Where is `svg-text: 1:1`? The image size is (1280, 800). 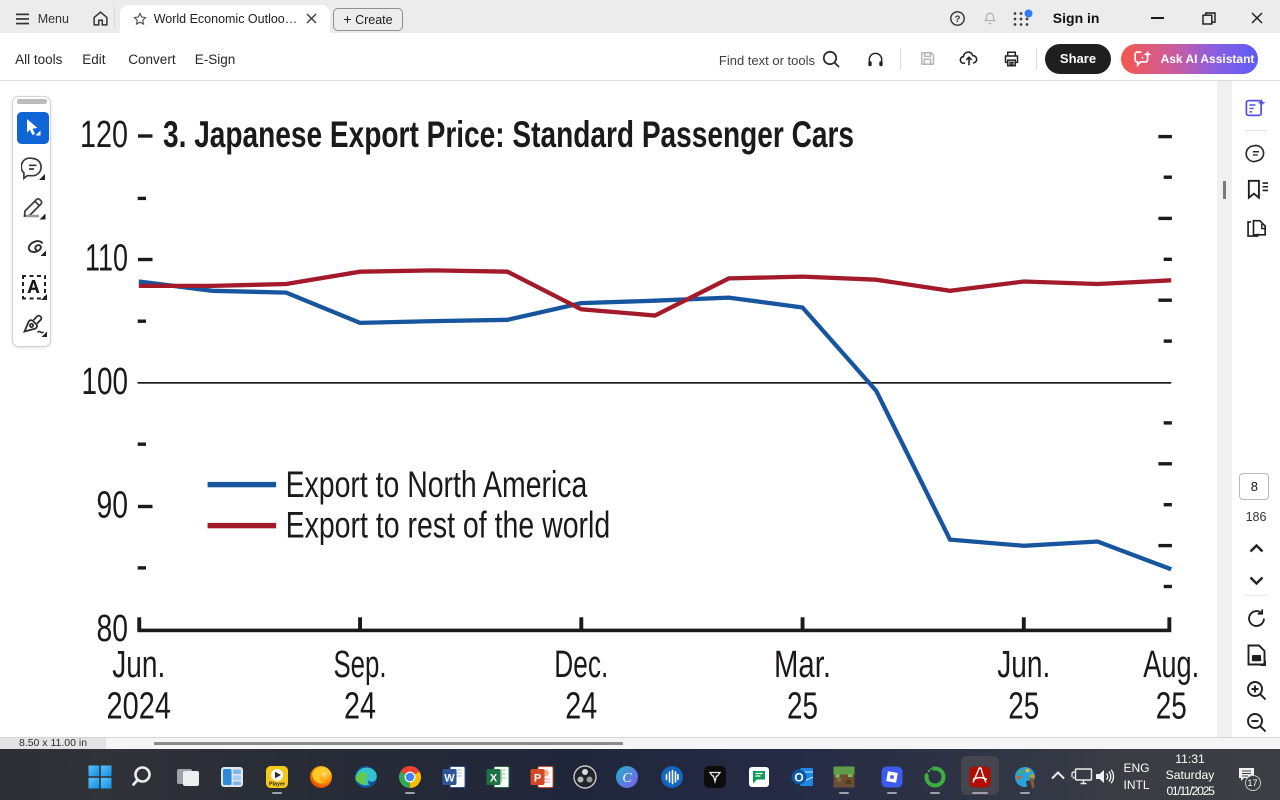 svg-text: 1:1 is located at coordinates (1256, 659).